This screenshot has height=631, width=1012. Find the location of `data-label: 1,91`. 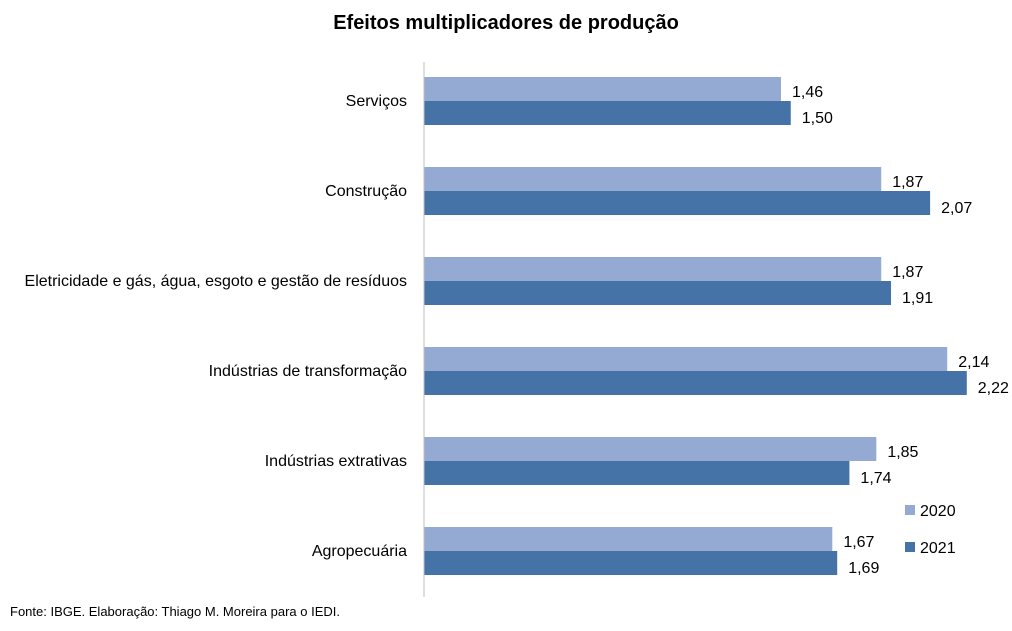

data-label: 1,91 is located at coordinates (917, 298).